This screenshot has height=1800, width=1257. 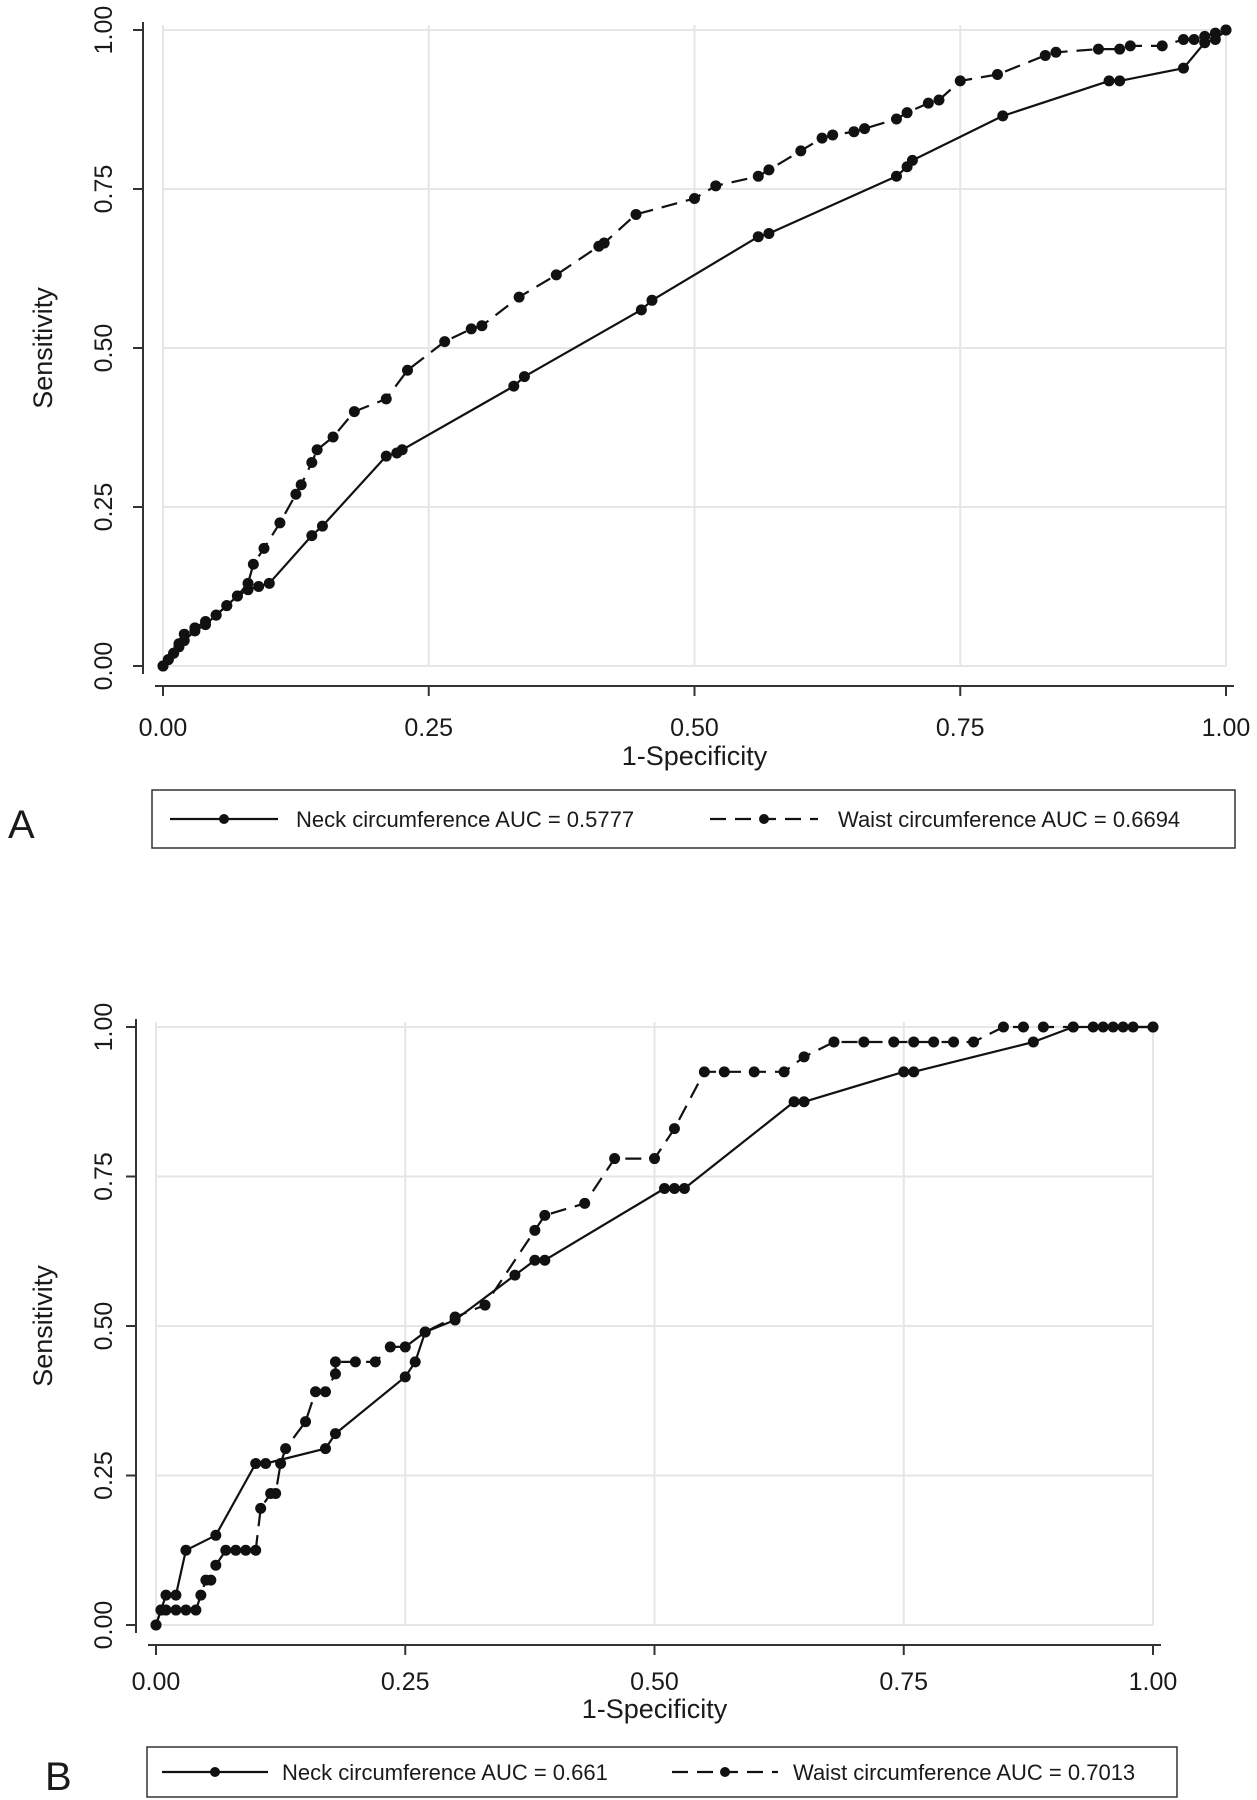 I want to click on y-tick-label: 0.50, so click(x=104, y=1326).